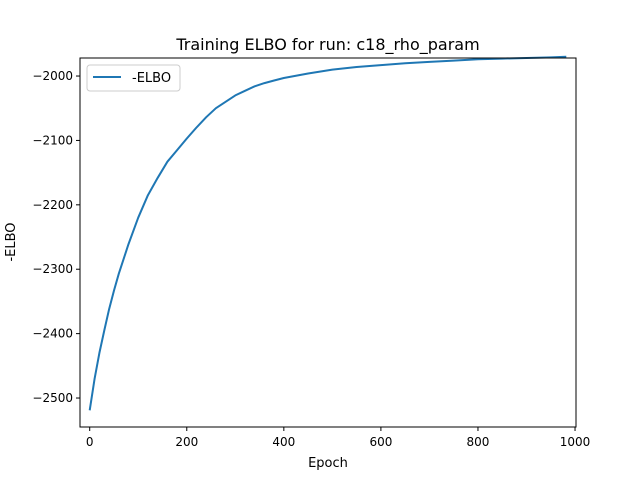 The image size is (640, 480). What do you see at coordinates (90, 442) in the screenshot?
I see `x-tick-label: 0` at bounding box center [90, 442].